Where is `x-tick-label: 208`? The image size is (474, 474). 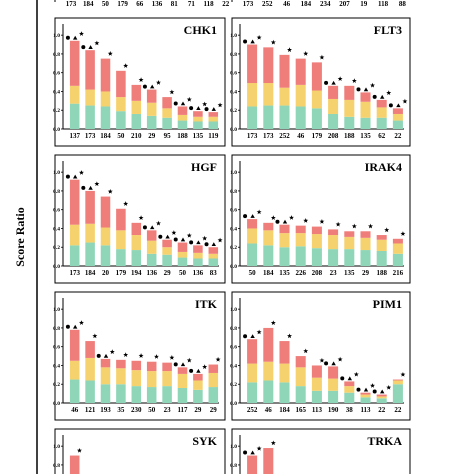
x-tick-label: 208 is located at coordinates (317, 273).